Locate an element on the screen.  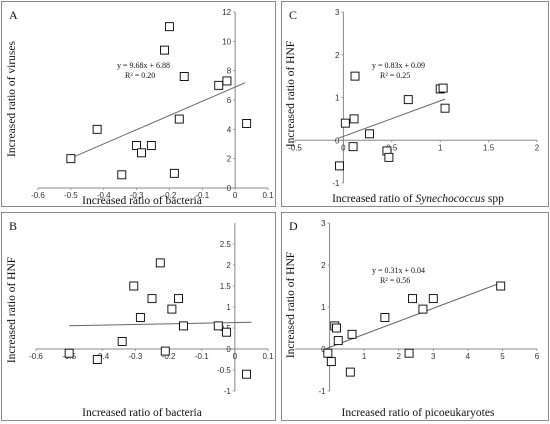
trend-equation: y = 0.83x + 0.09 is located at coordinates (398, 65).